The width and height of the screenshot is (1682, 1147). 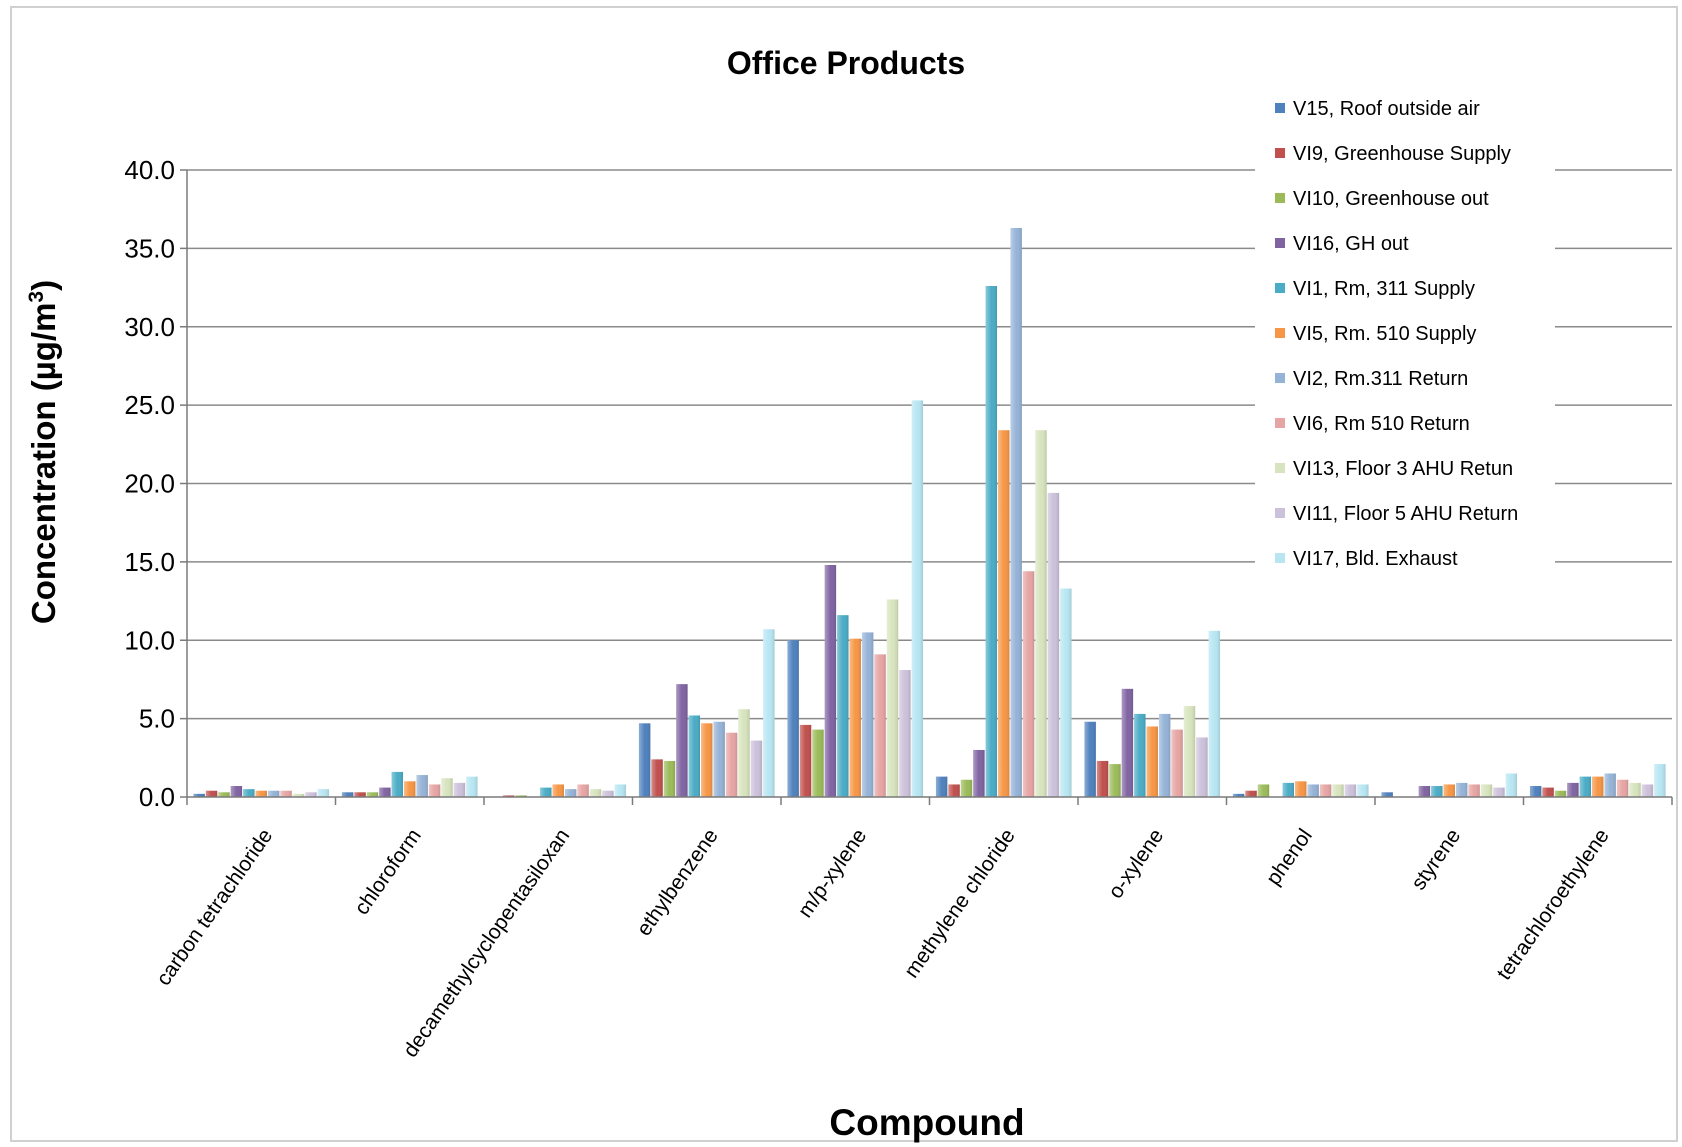 What do you see at coordinates (1405, 514) in the screenshot?
I see `legend-entry: VI11, Floor 5 AHU Return` at bounding box center [1405, 514].